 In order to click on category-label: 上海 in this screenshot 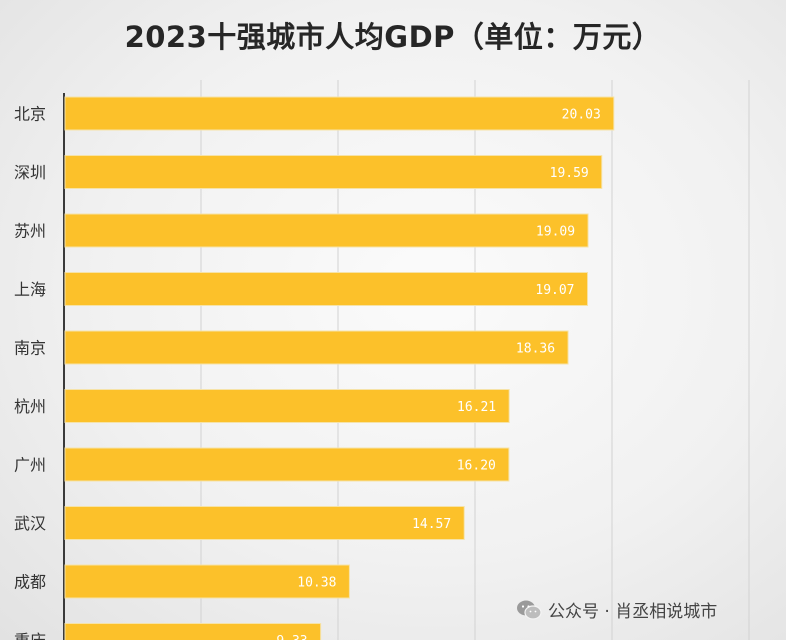, I will do `click(30, 289)`.